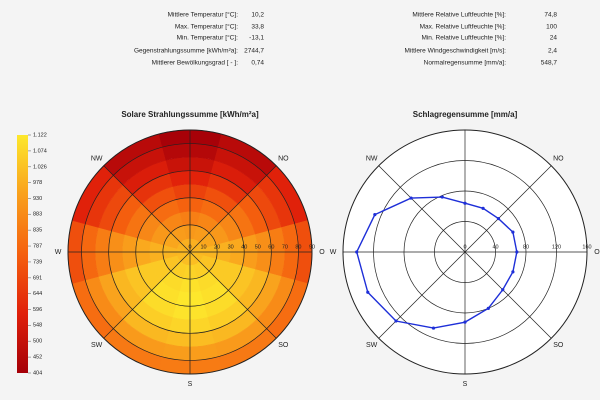 The width and height of the screenshot is (600, 400). What do you see at coordinates (455, 51) in the screenshot?
I see `stat-label: Mittlere Windgeschwindigkeit [m/s]:` at bounding box center [455, 51].